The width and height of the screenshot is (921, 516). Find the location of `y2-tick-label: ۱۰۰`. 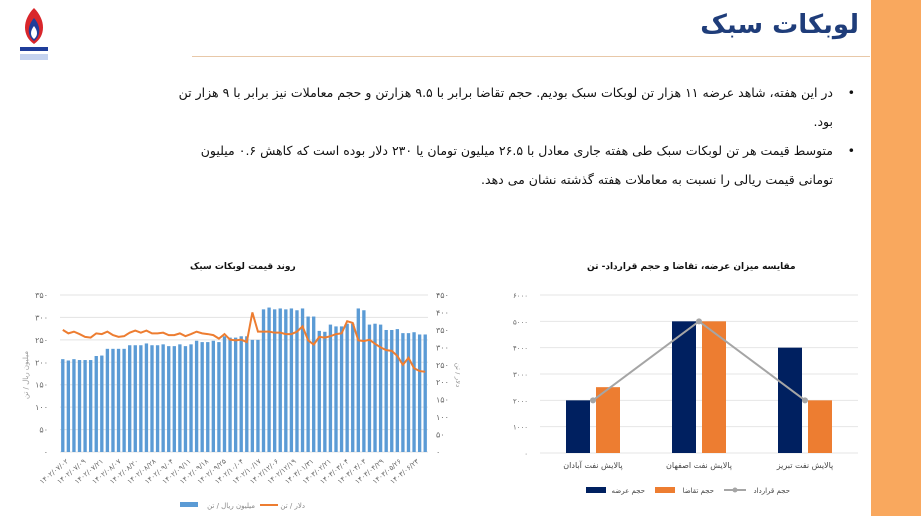

y2-tick-label: ۱۰۰ is located at coordinates (442, 417).